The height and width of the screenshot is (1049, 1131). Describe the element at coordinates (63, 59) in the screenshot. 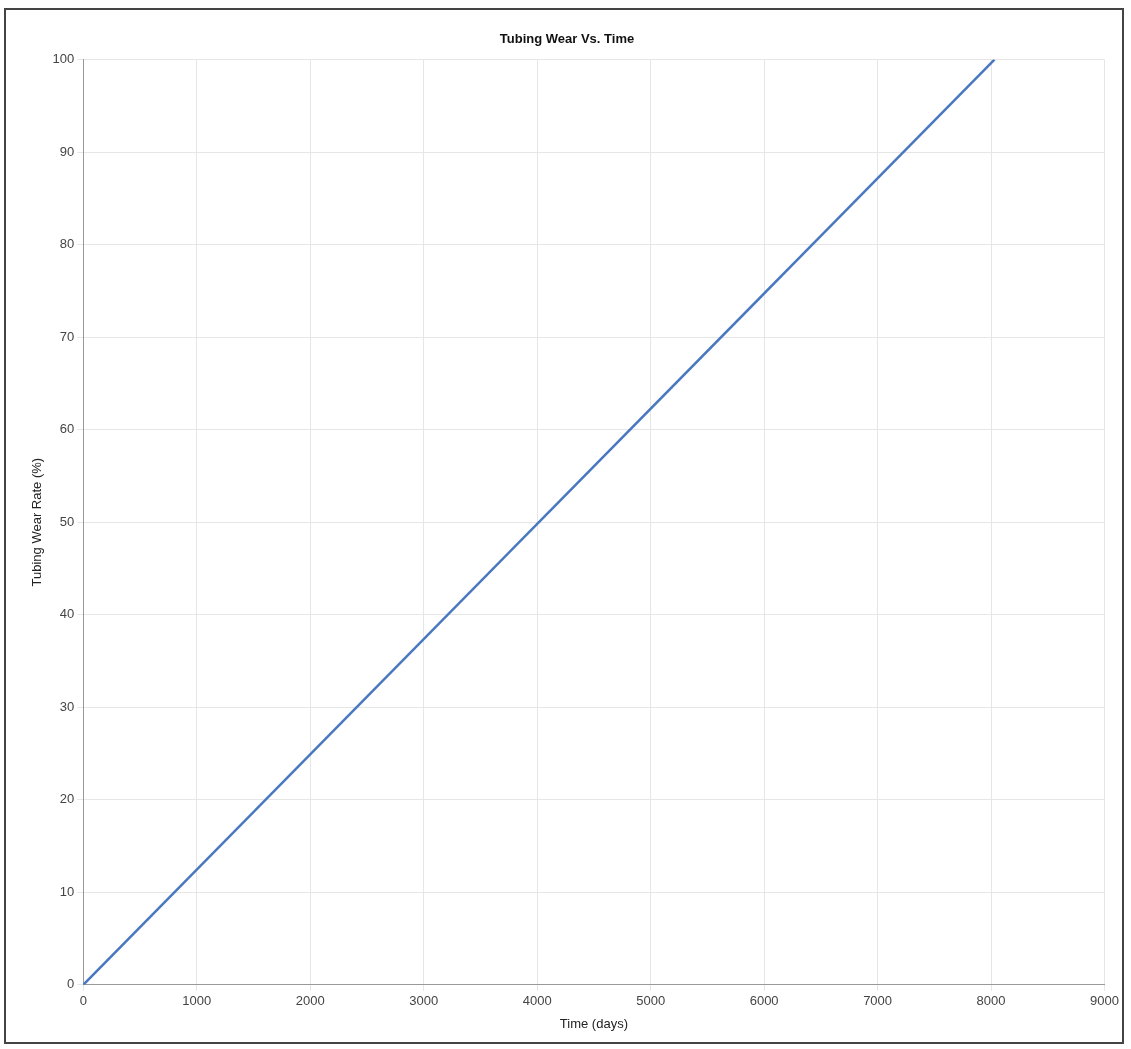

I see `y-tick-label: 100` at that location.